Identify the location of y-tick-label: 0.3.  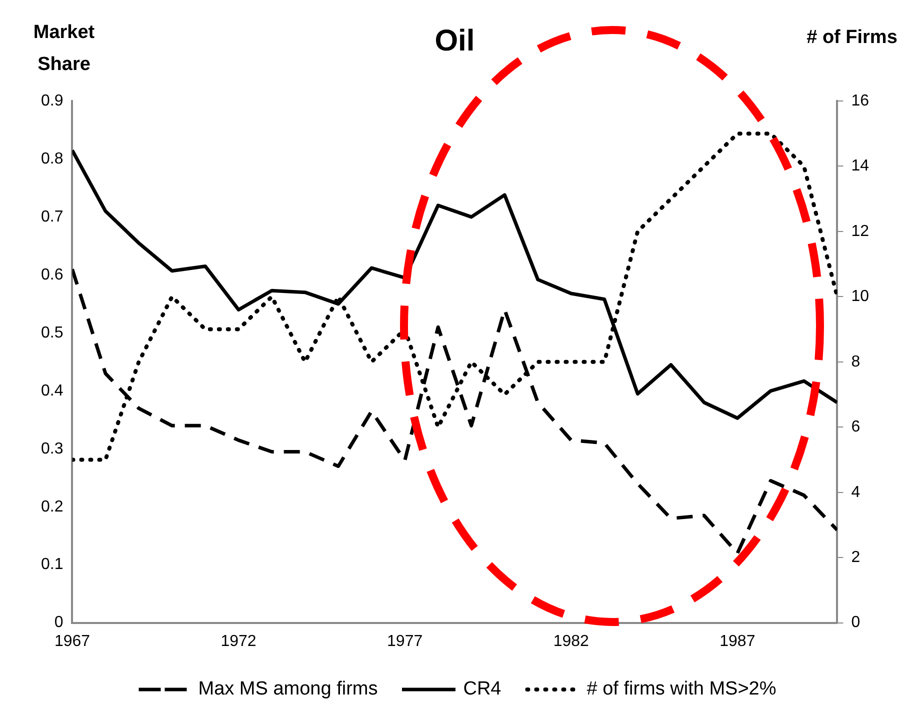
(52, 449).